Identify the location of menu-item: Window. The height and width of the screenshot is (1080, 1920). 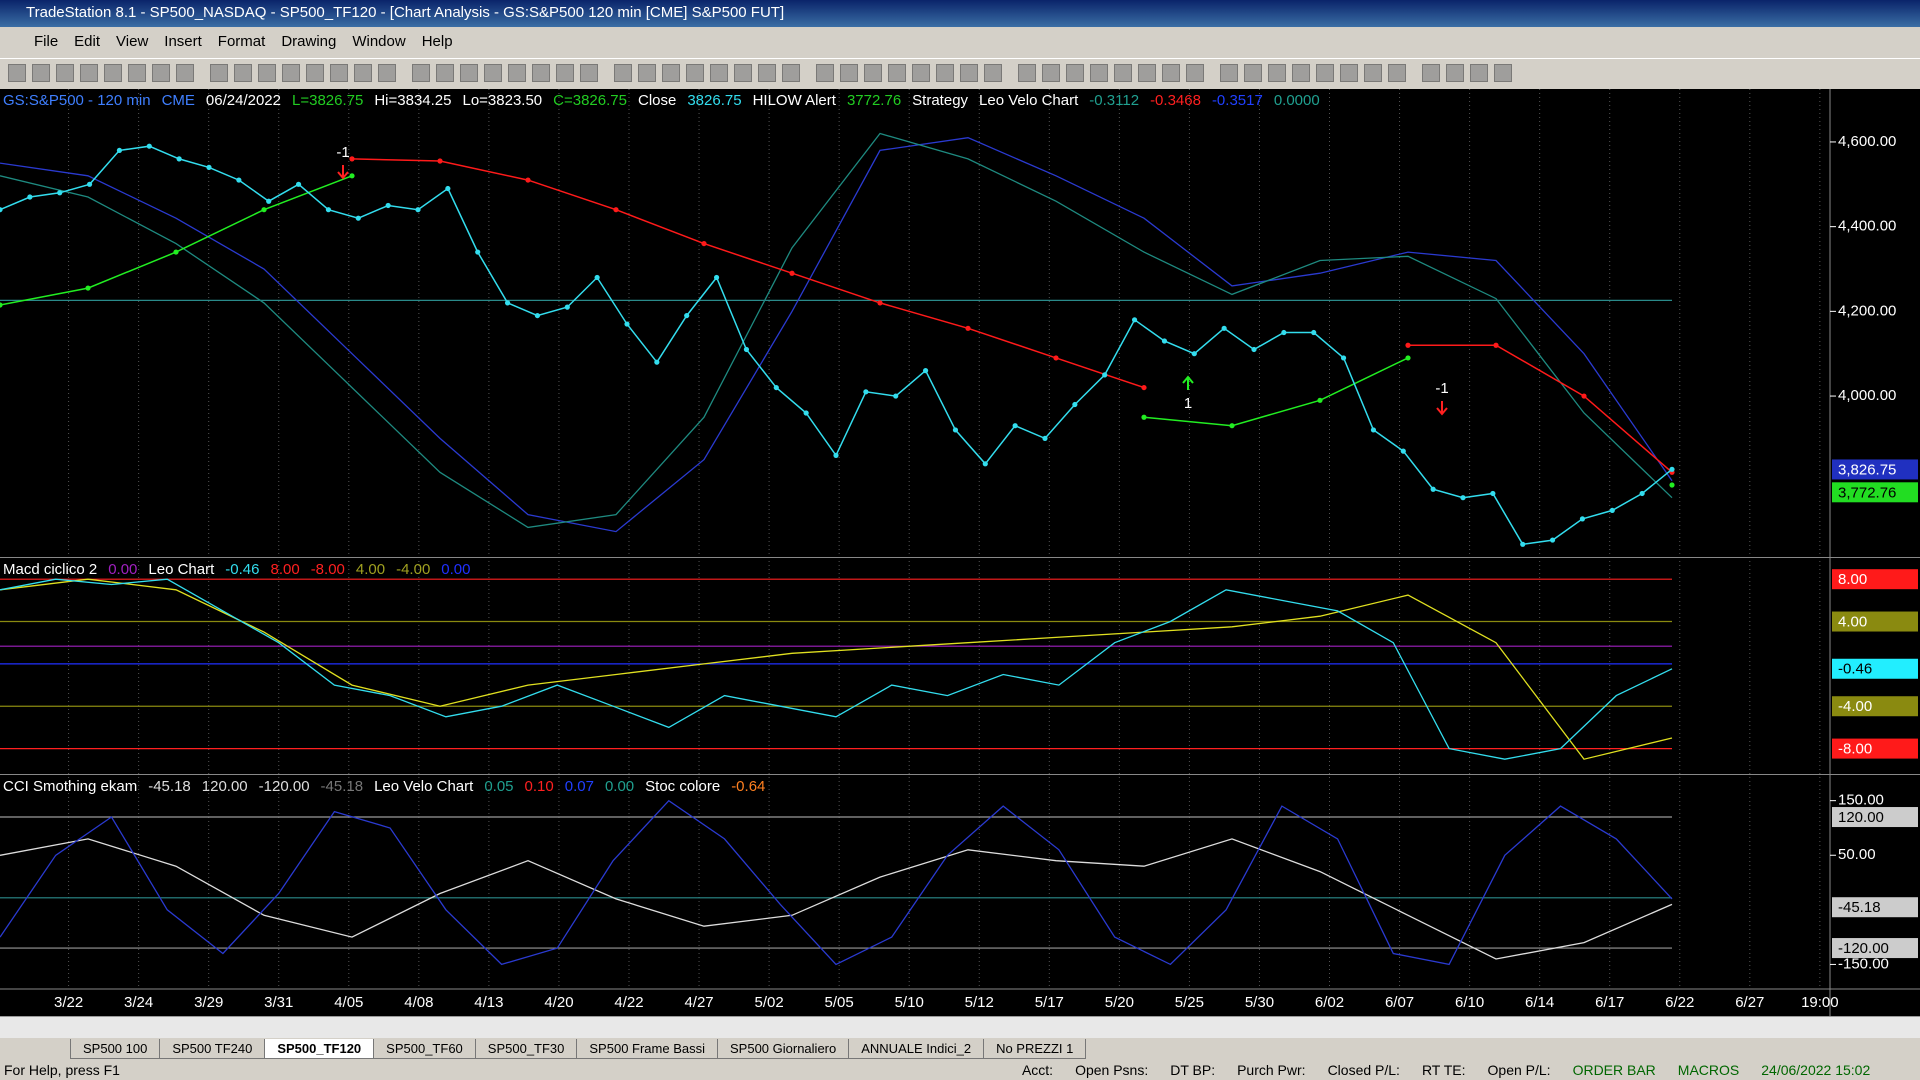
(379, 41).